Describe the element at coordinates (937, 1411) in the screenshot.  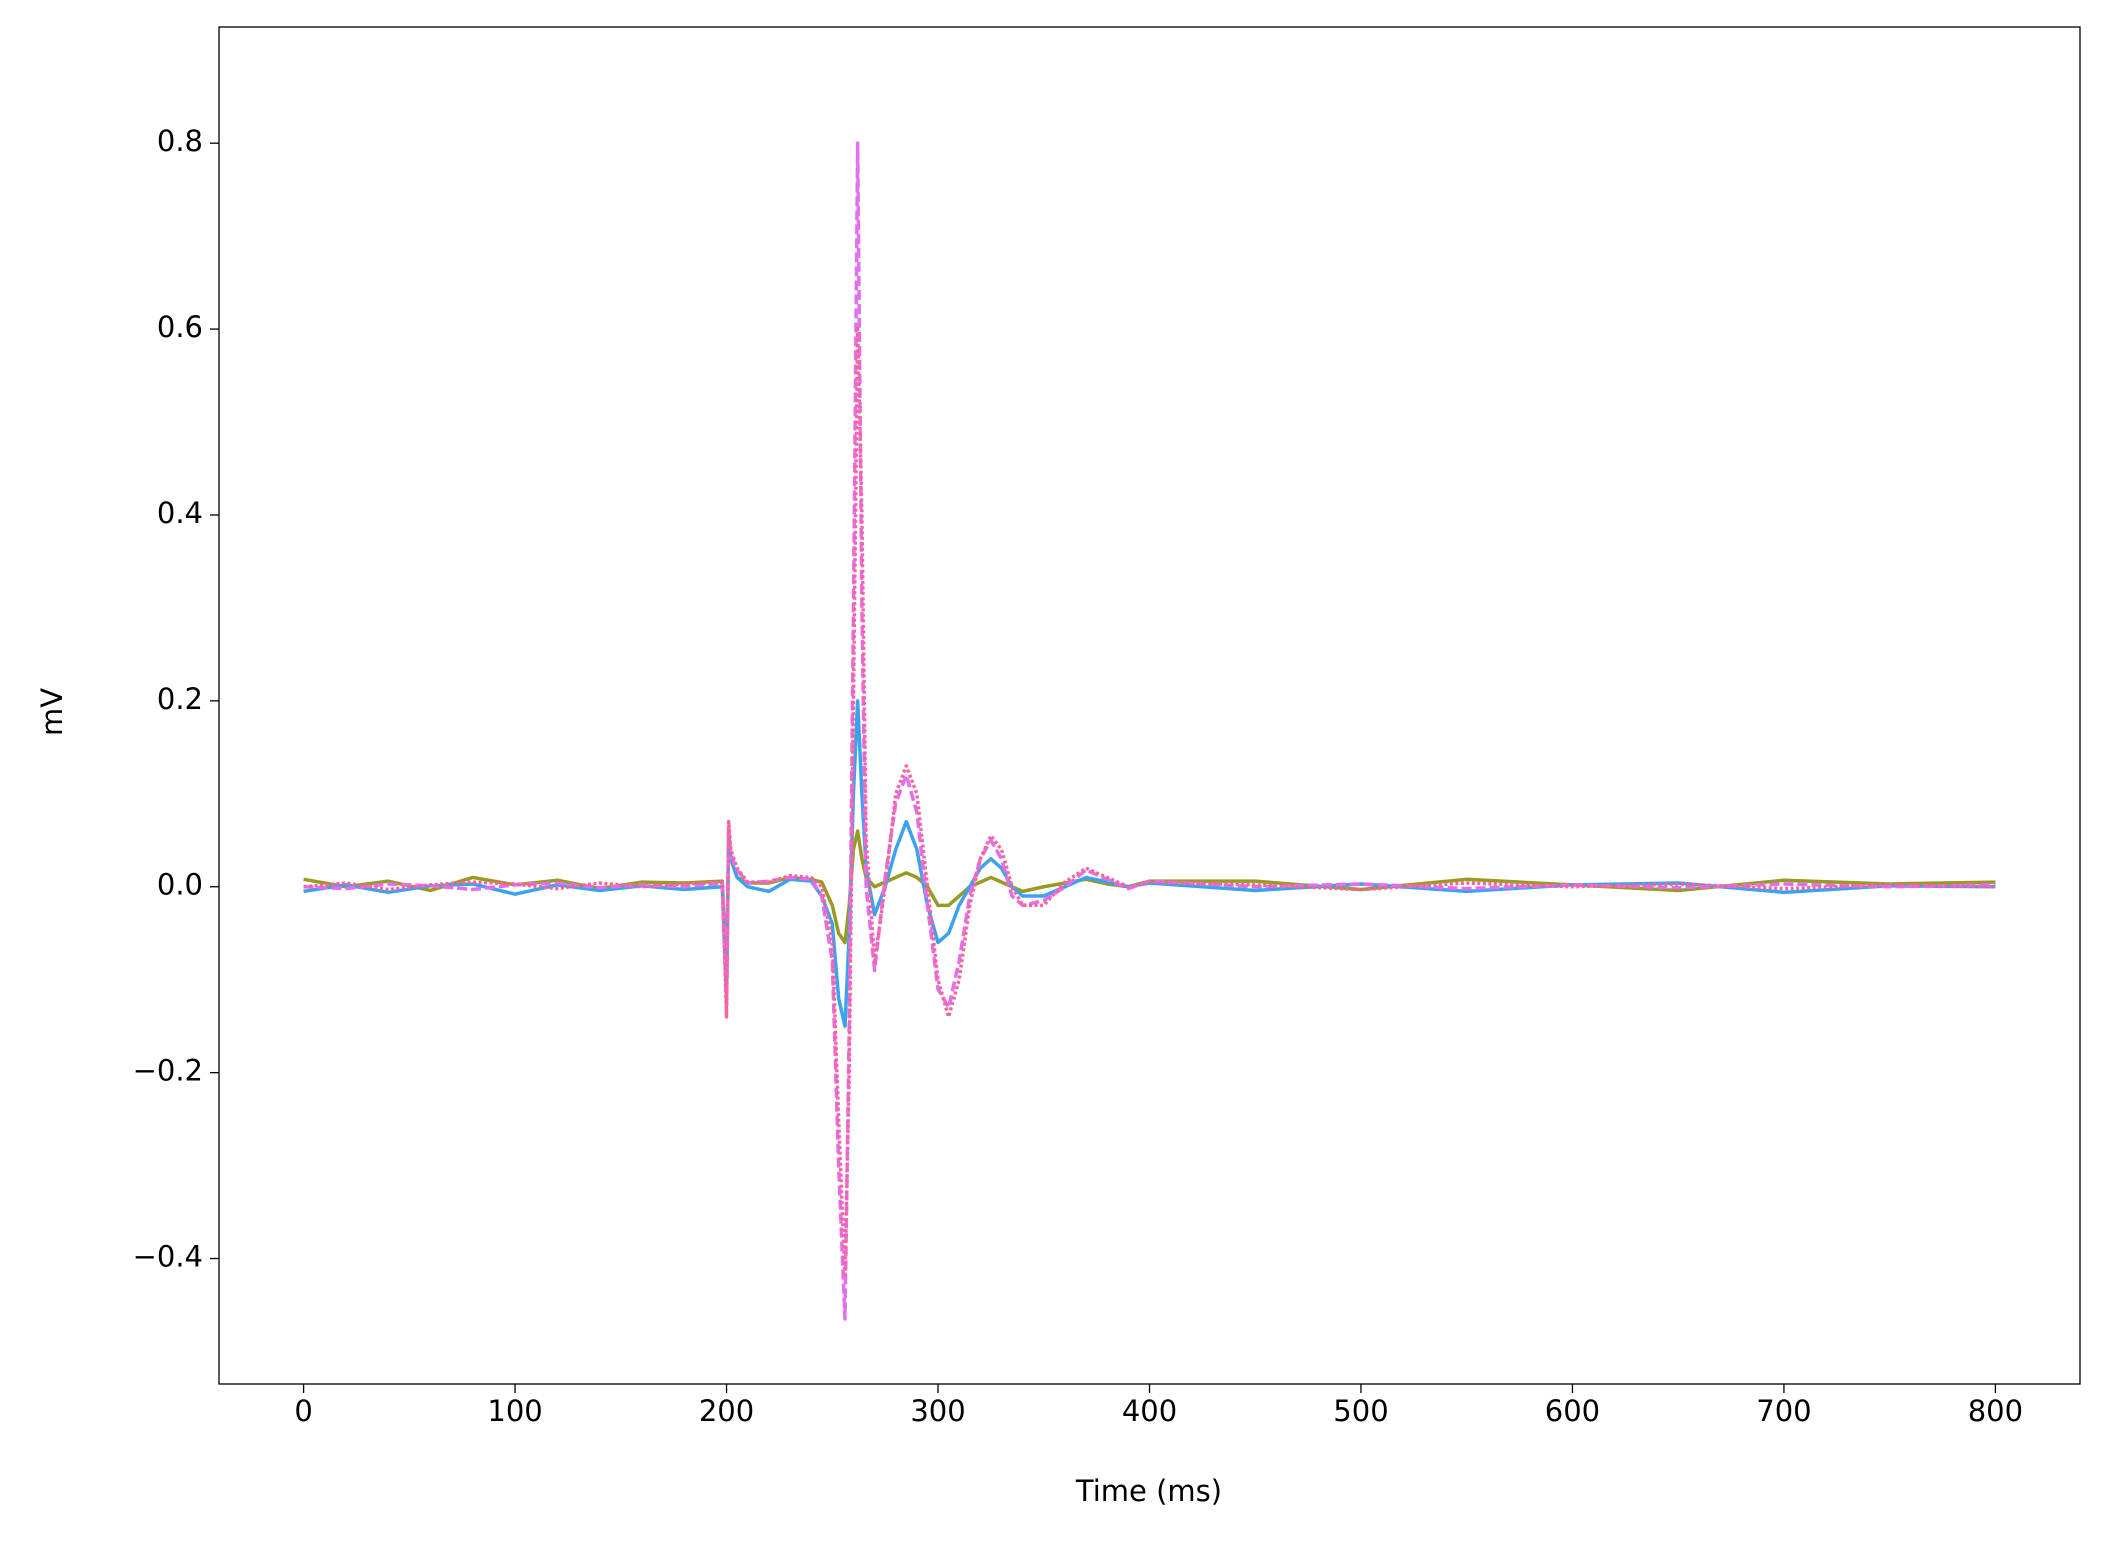
I see `x-tick-label: 300` at that location.